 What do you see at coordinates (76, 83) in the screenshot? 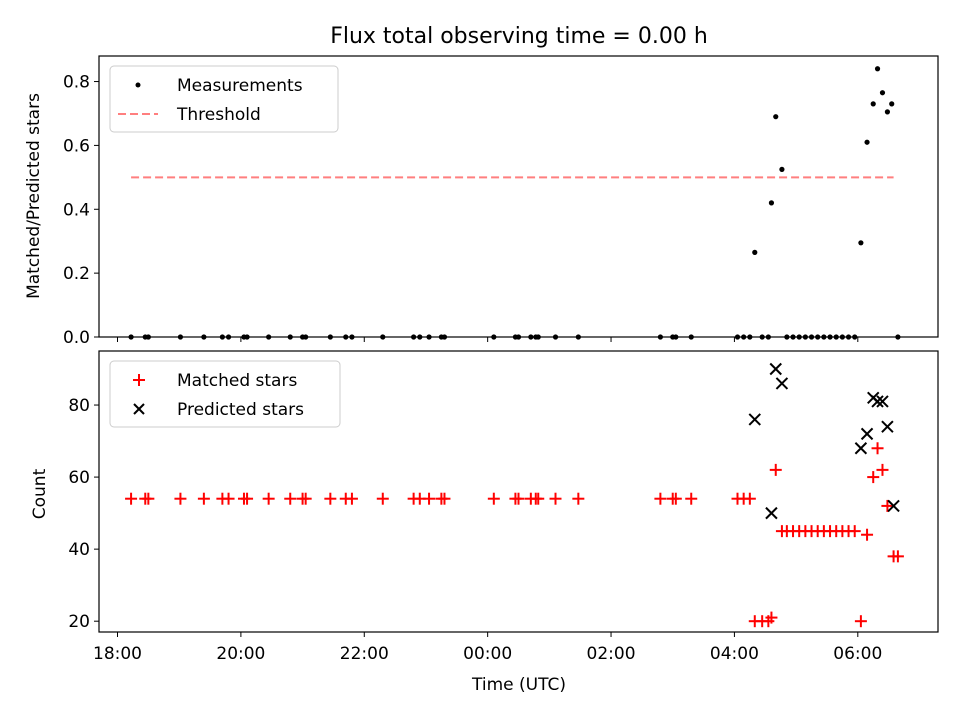
I see `ratio-y-tick-label: 0.8` at bounding box center [76, 83].